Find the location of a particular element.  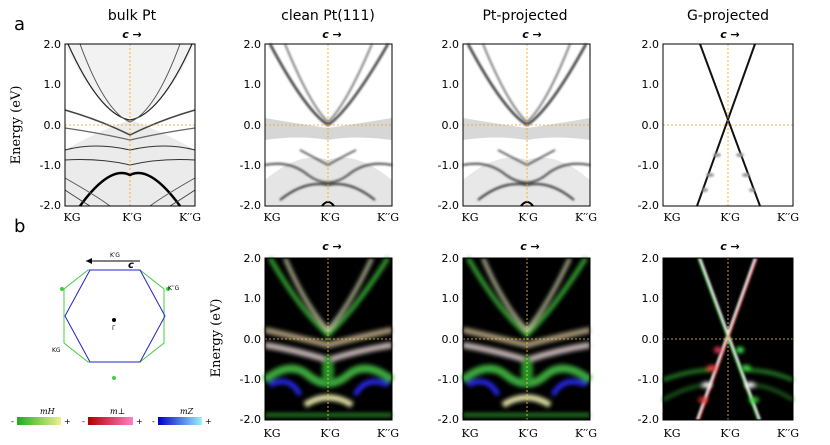

bottom-xticks: KG K′G K′′G KG K′G K′′G KG K′G K′′G is located at coordinates (531, 433).